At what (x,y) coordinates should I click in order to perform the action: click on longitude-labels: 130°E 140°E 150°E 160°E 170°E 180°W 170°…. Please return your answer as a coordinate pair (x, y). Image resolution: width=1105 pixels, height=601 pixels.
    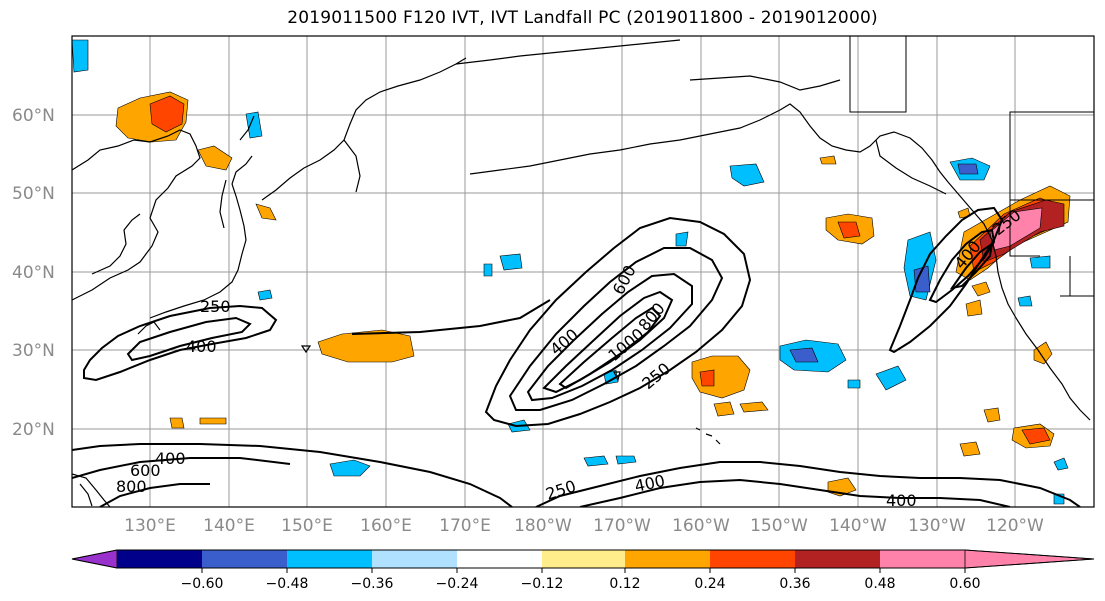
    Looking at the image, I should click on (584, 526).